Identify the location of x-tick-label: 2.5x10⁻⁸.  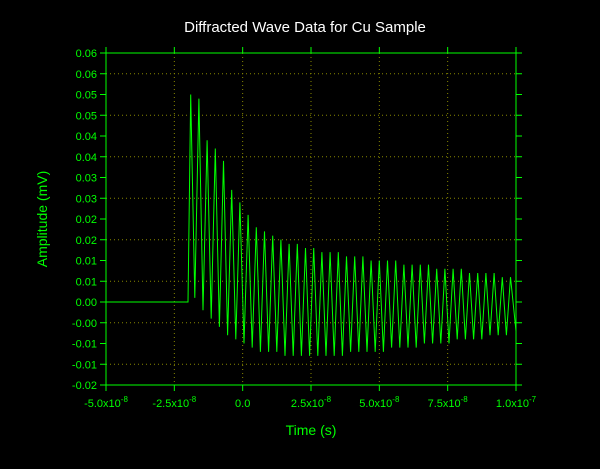
(311, 402).